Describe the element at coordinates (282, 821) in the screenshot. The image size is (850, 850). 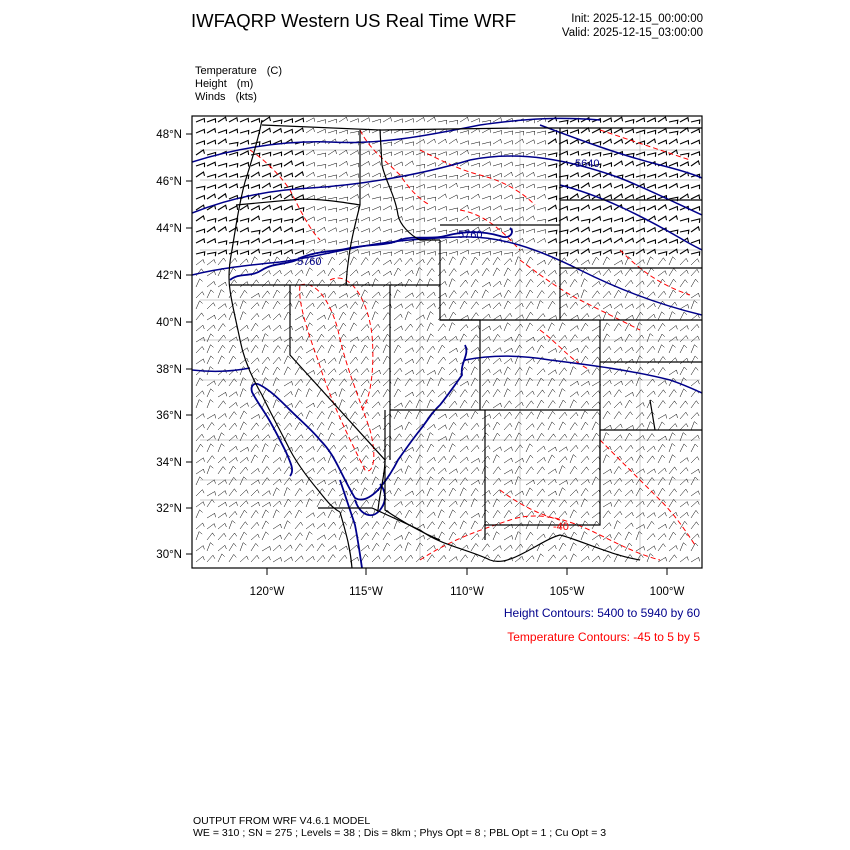
I see `model-footer-line1: OUTPUT FROM WRF V4.6.1 MODEL` at that location.